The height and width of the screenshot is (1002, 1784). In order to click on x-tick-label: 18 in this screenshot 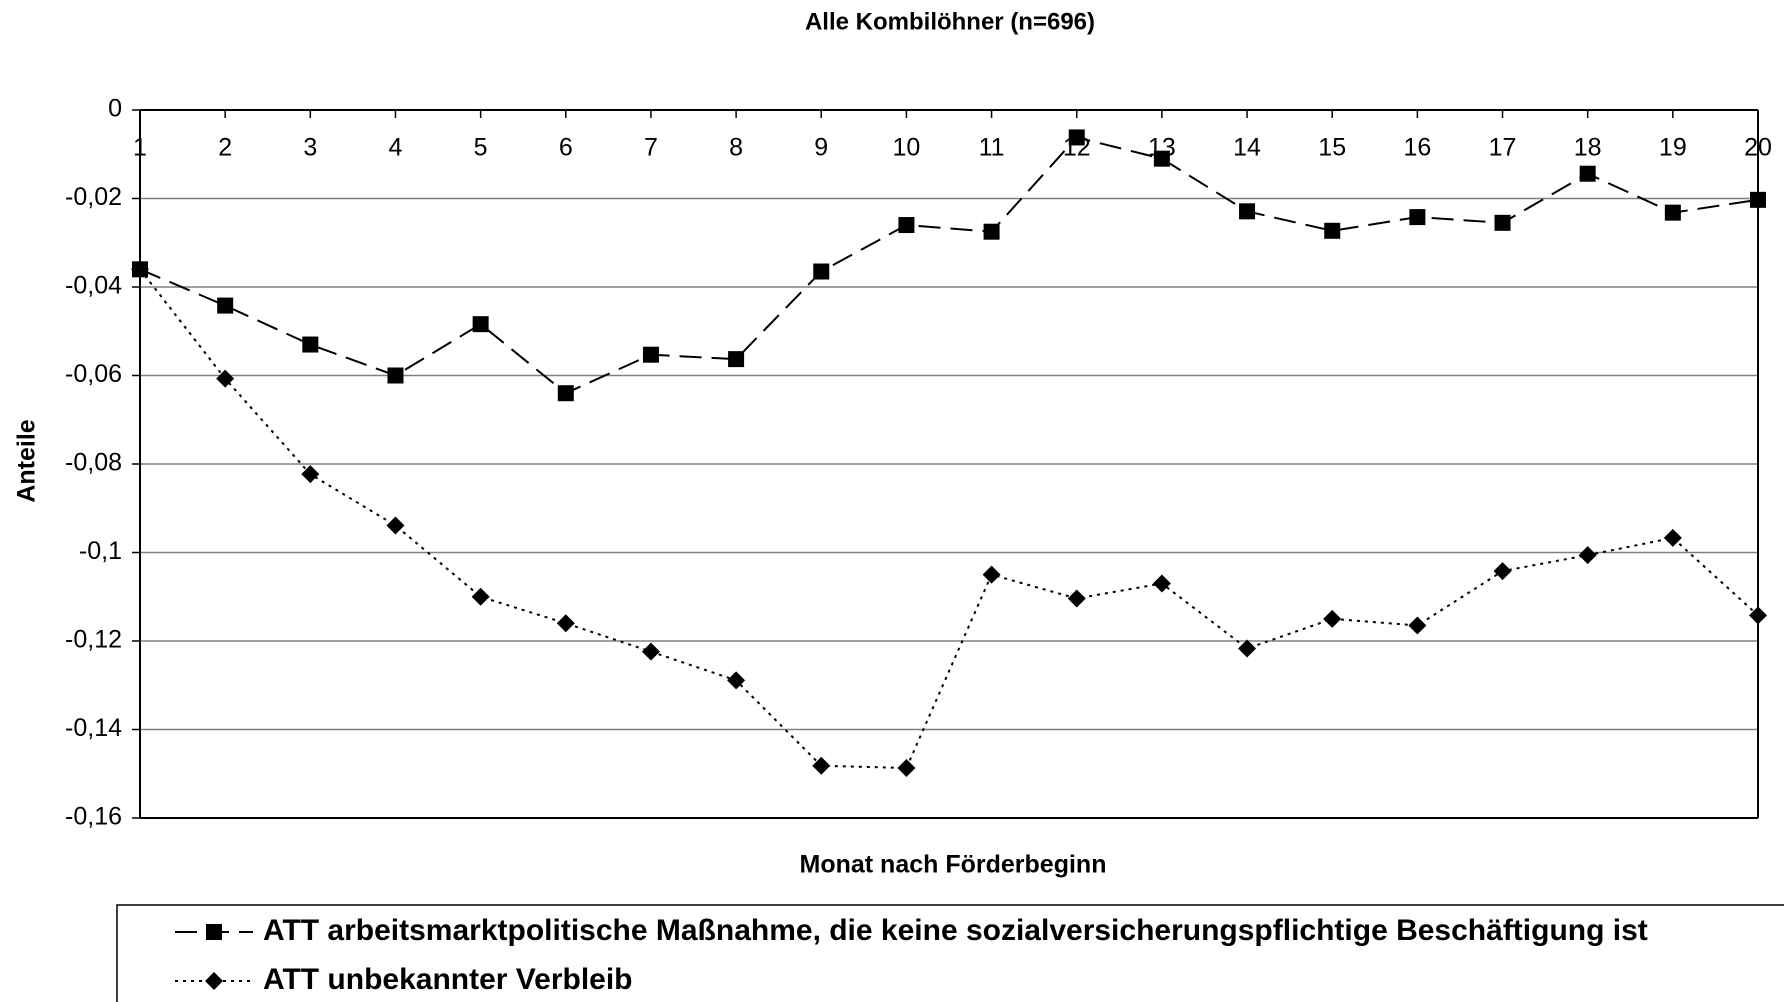, I will do `click(1588, 148)`.